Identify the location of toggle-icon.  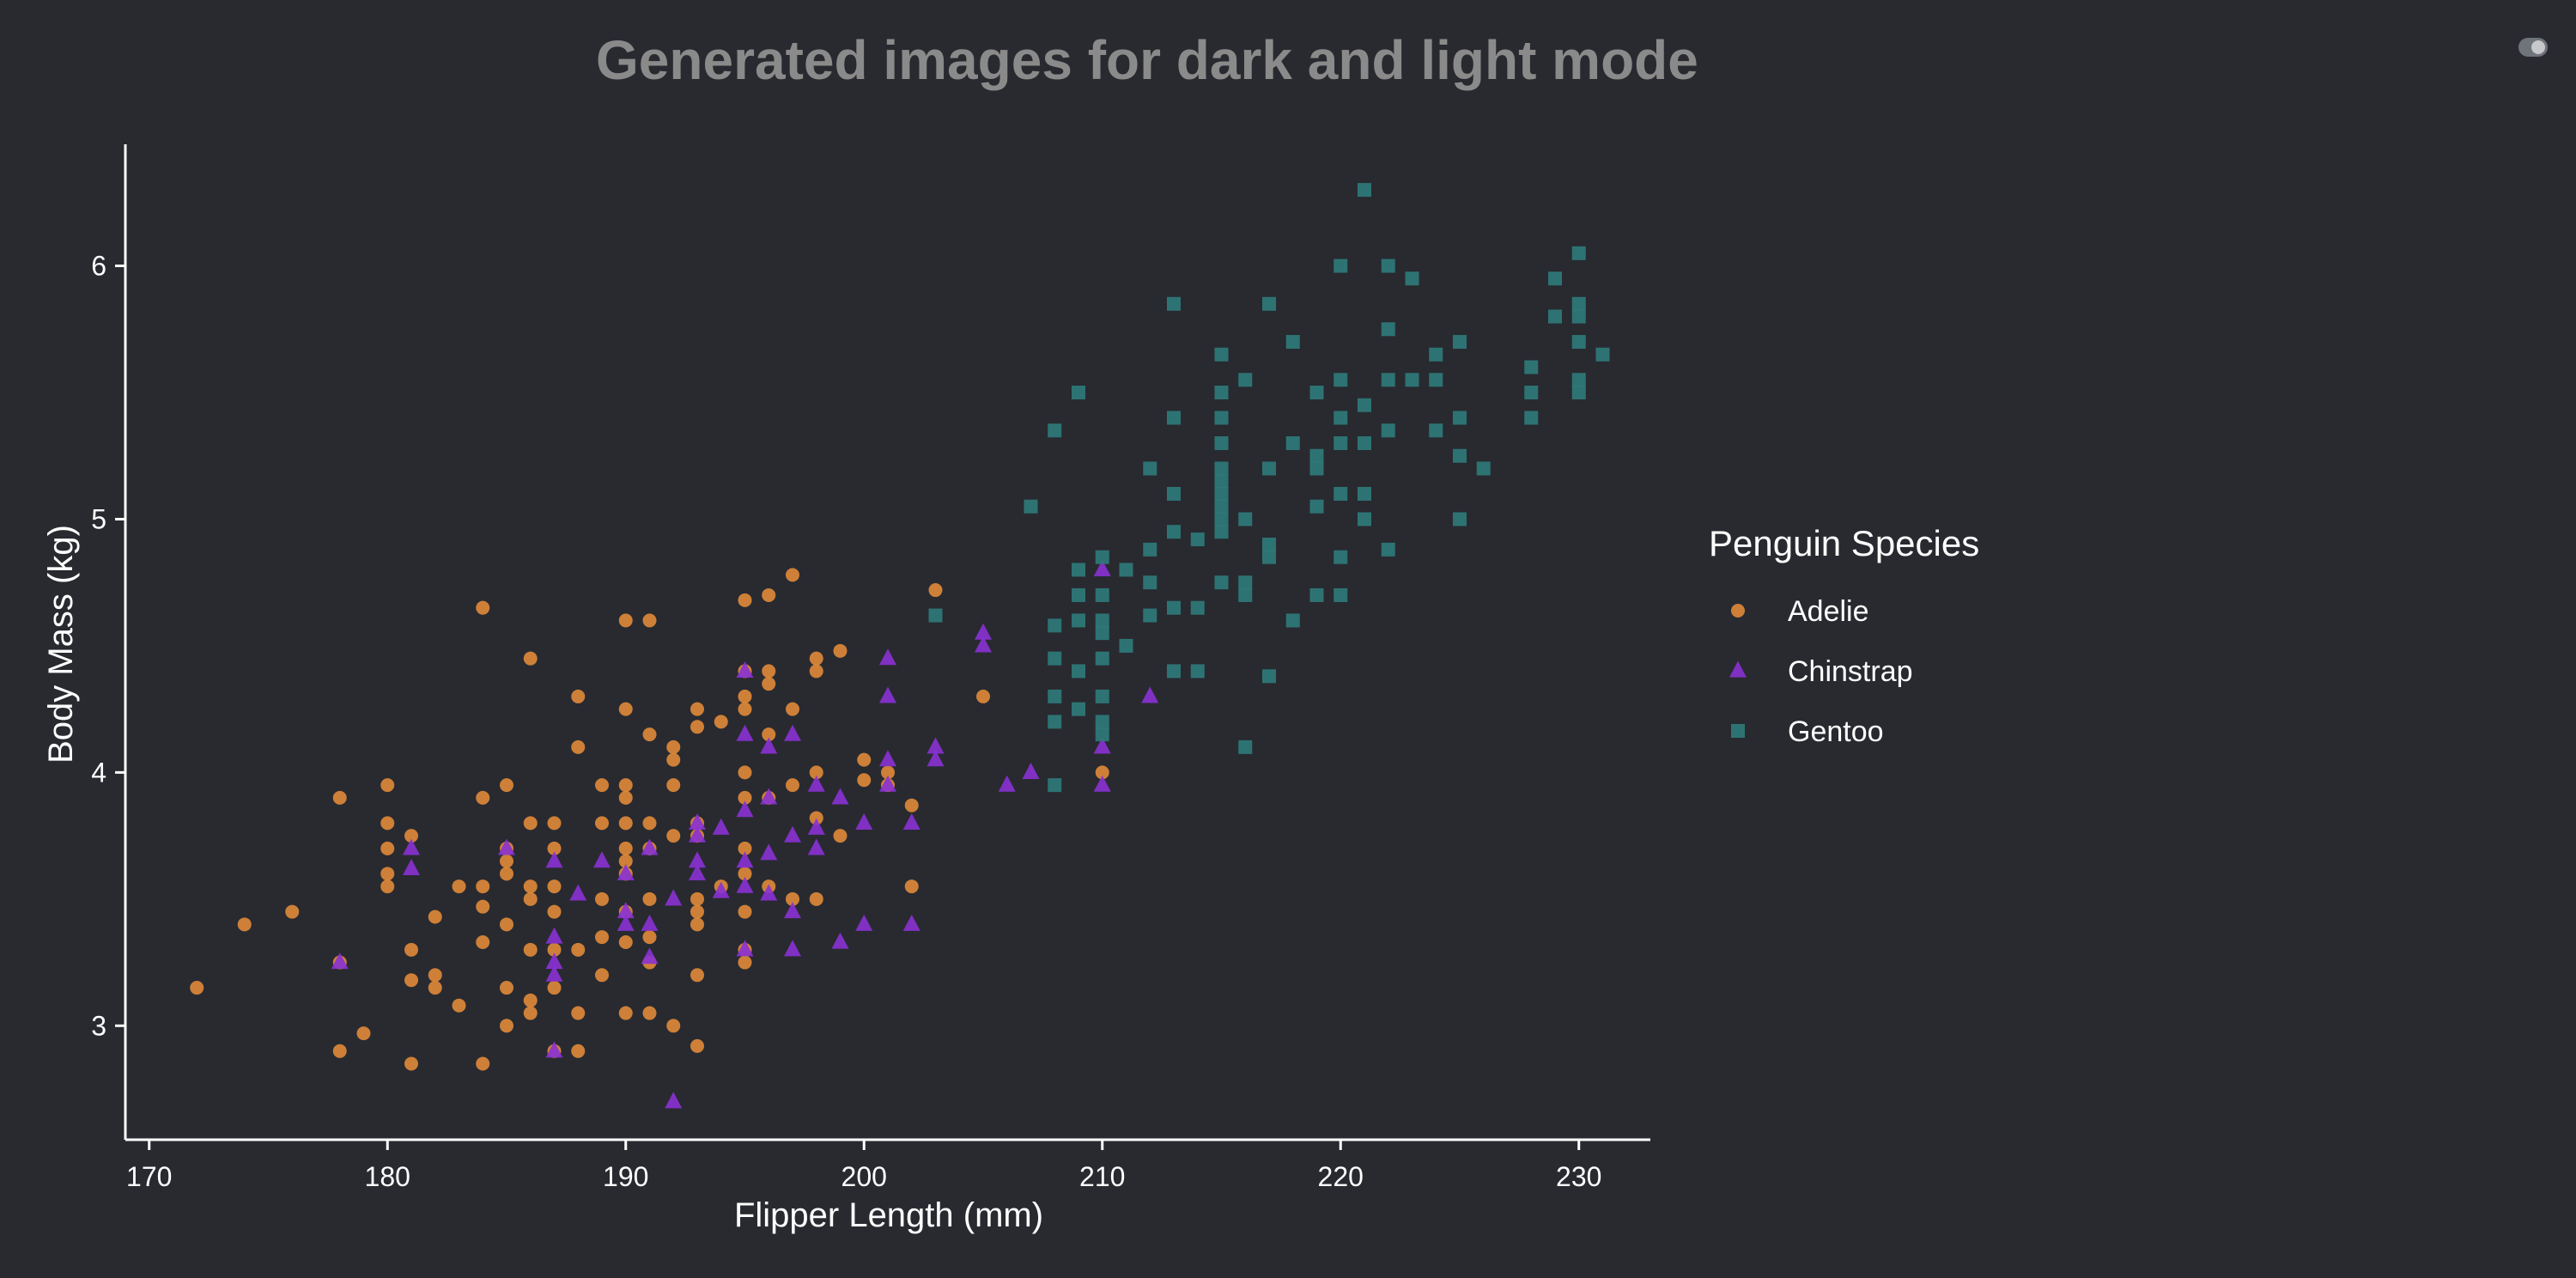
(2533, 47).